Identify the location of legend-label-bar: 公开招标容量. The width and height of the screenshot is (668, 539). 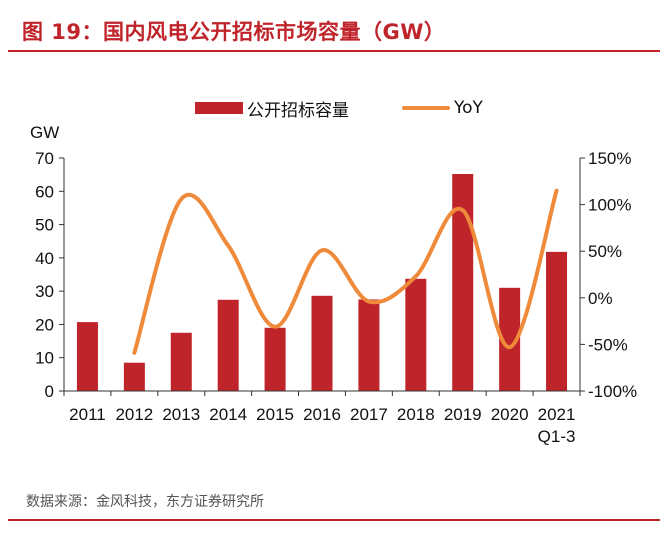
(298, 110).